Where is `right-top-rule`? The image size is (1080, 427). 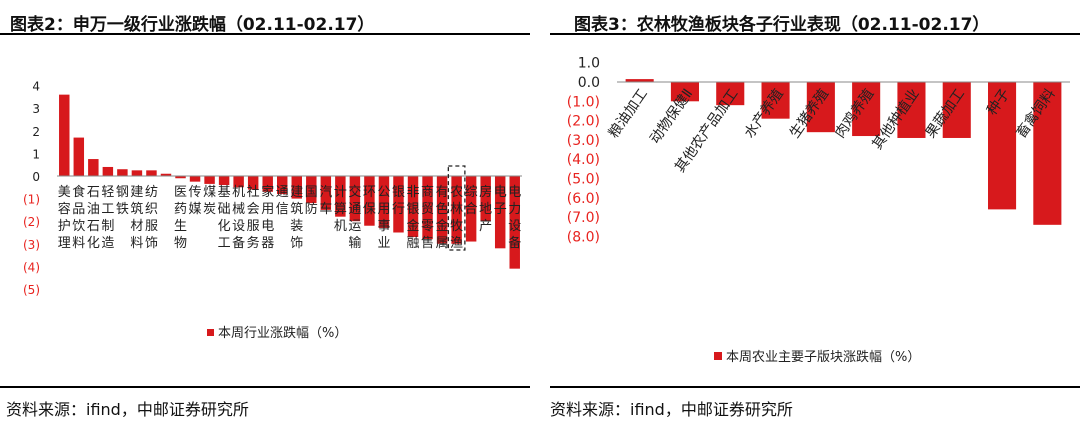 right-top-rule is located at coordinates (815, 34).